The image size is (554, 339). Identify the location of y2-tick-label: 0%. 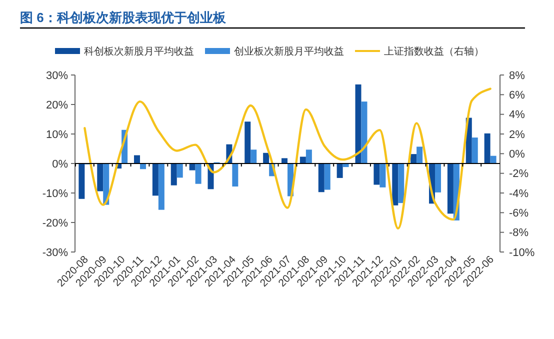
(517, 154).